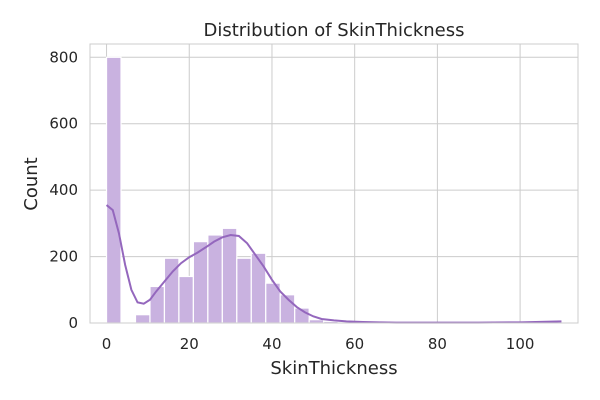 The height and width of the screenshot is (400, 600). What do you see at coordinates (107, 344) in the screenshot?
I see `x-tick-label: 0` at bounding box center [107, 344].